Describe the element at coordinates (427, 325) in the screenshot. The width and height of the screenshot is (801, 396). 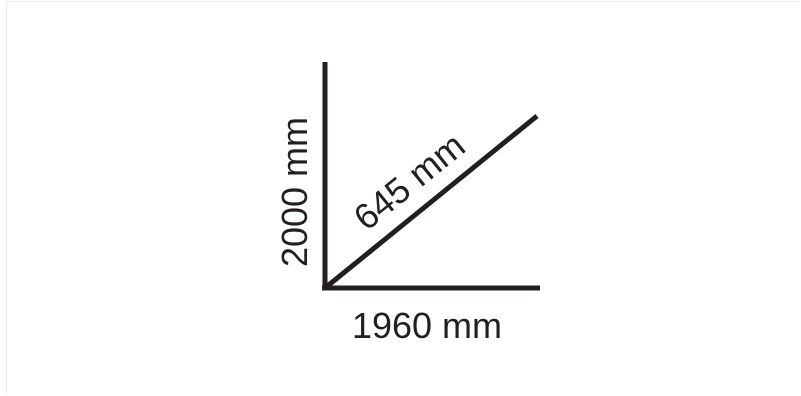
I see `width-label: 1960 mm` at that location.